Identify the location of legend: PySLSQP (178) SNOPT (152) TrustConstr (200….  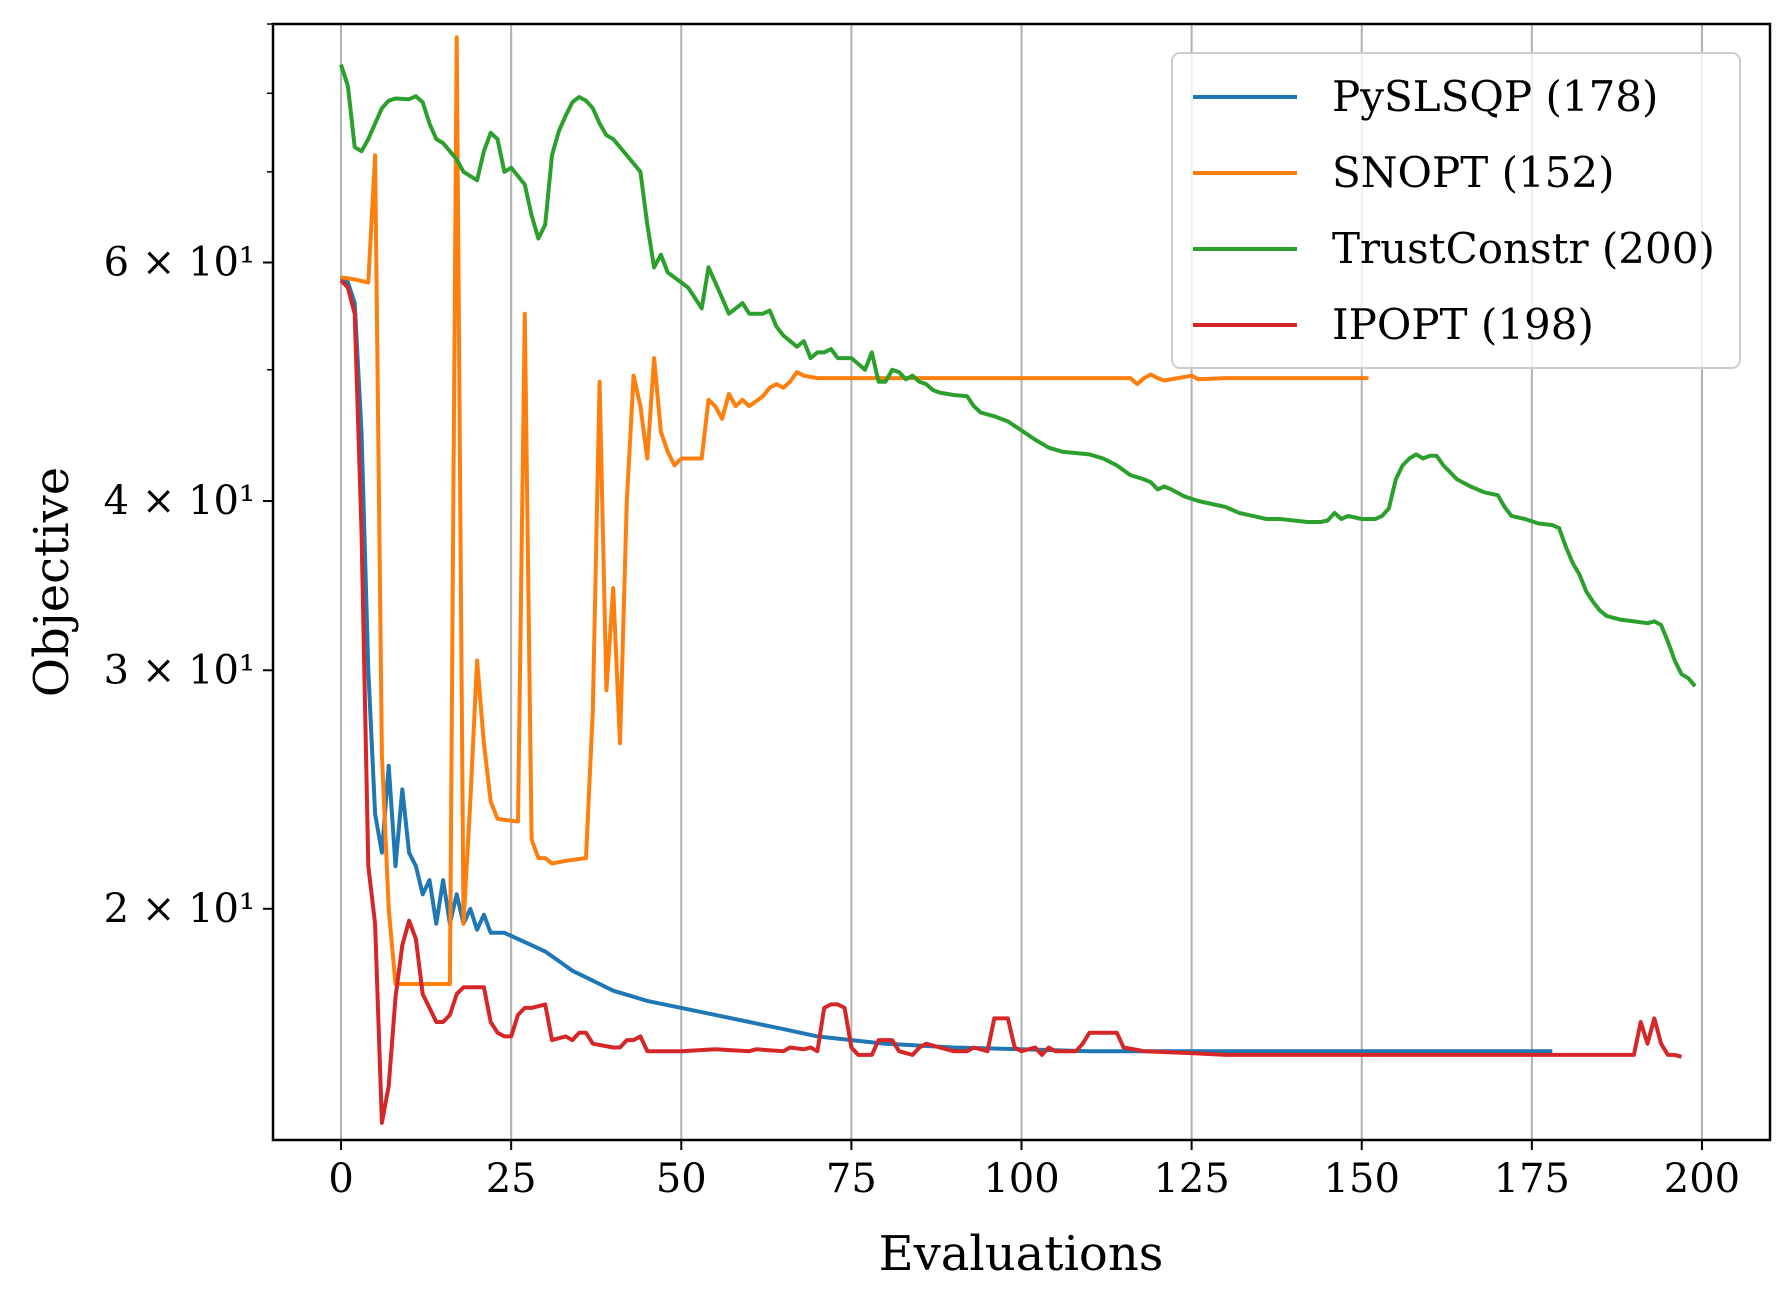
(1456, 210).